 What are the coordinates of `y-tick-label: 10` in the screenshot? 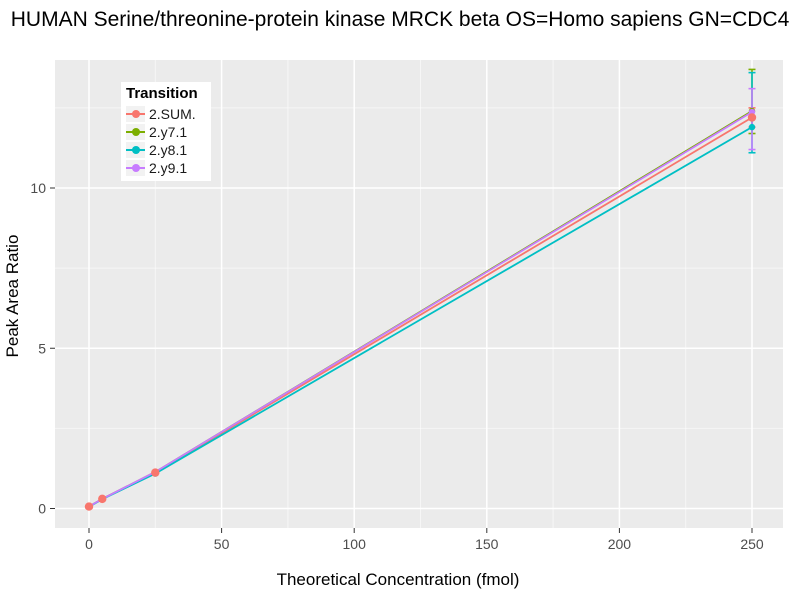 It's located at (38, 188).